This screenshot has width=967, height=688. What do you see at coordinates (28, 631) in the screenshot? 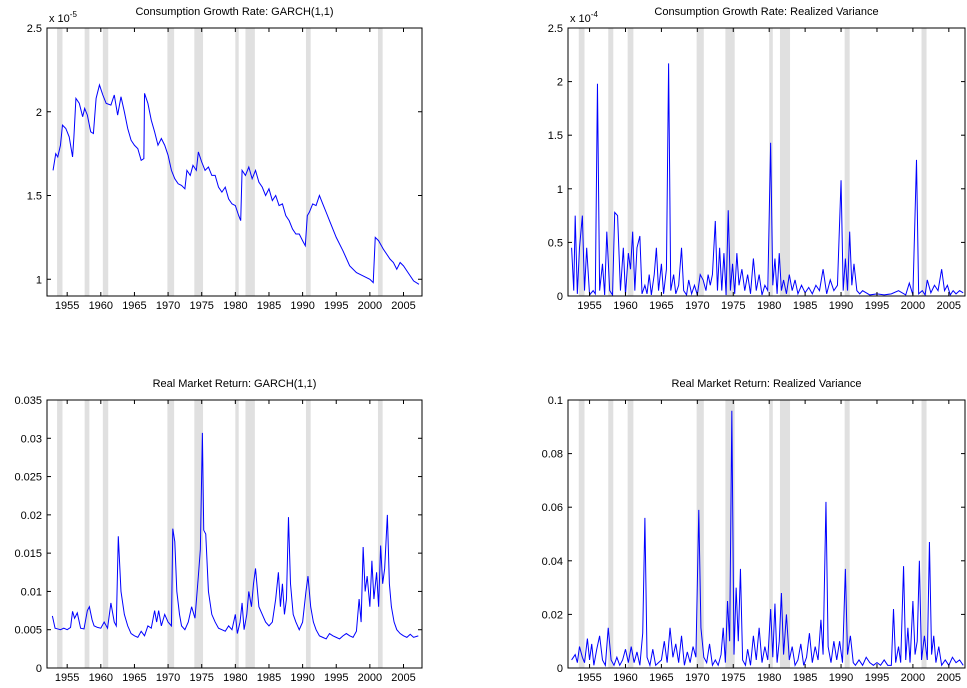
I see `y-tick-label: 0.005` at bounding box center [28, 631].